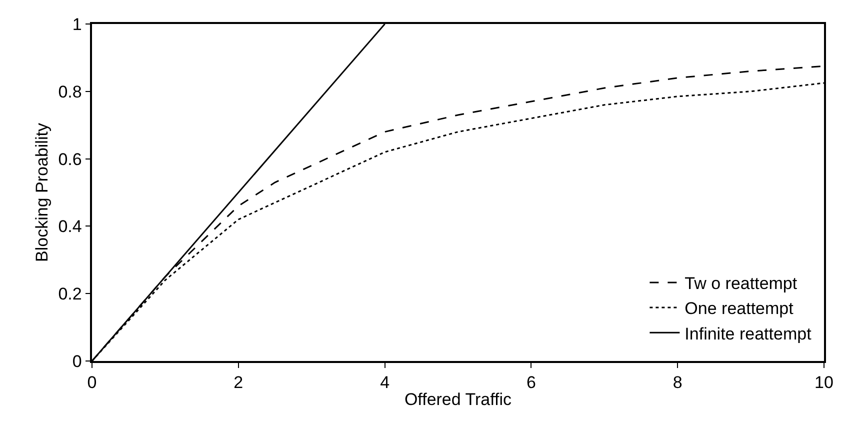 This screenshot has width=845, height=439. I want to click on x-tick-label: 6, so click(531, 382).